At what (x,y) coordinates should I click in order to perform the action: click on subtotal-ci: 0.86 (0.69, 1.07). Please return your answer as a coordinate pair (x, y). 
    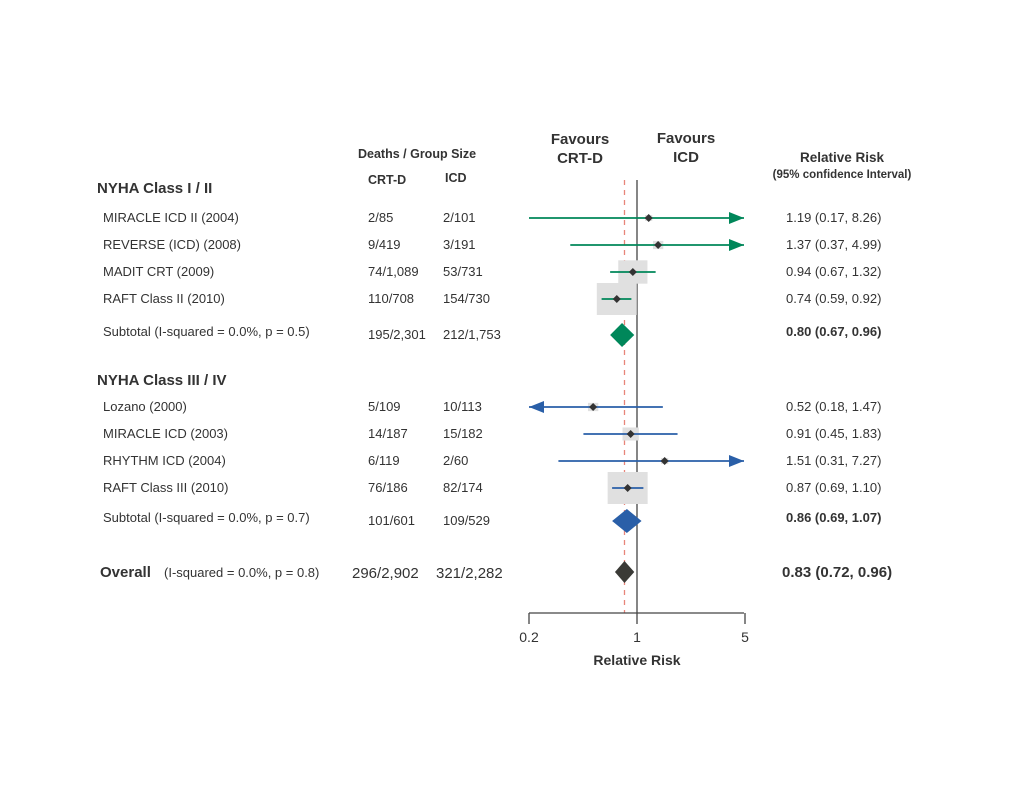
    Looking at the image, I should click on (833, 517).